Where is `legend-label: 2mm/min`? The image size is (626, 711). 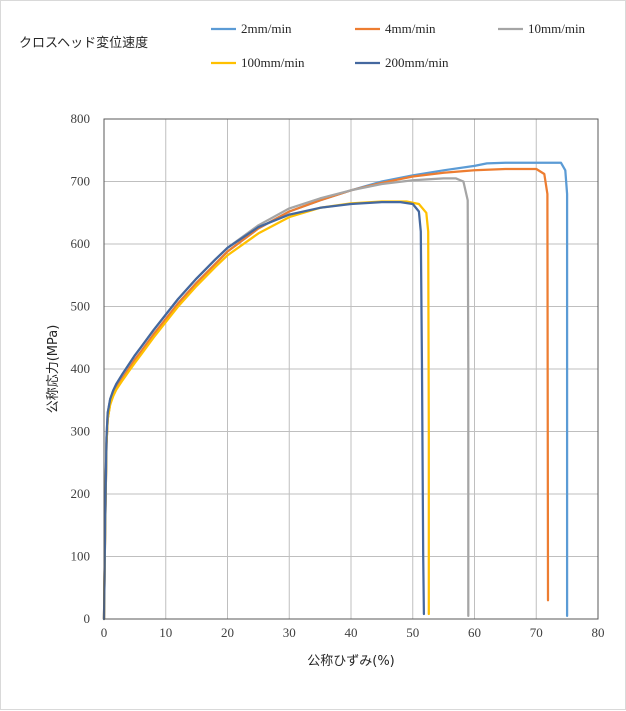
legend-label: 2mm/min is located at coordinates (266, 28).